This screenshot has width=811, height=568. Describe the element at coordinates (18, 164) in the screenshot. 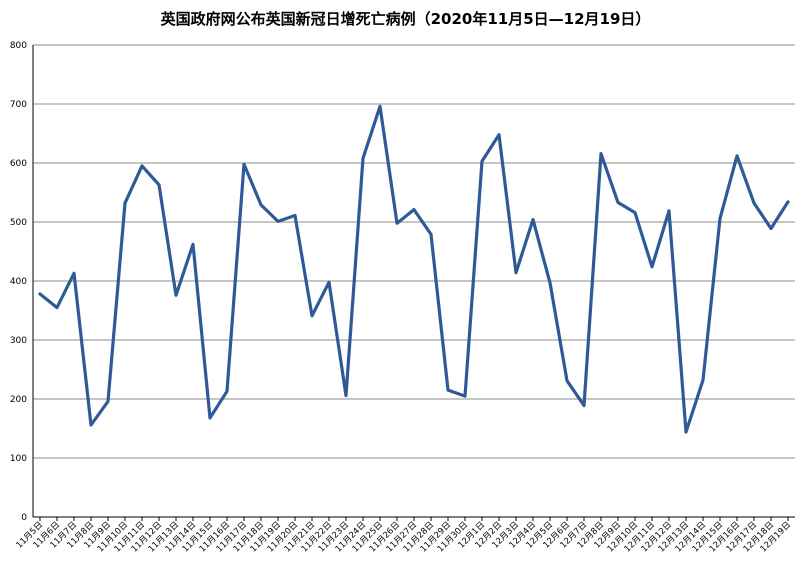

I see `y-tick-label: 600` at that location.